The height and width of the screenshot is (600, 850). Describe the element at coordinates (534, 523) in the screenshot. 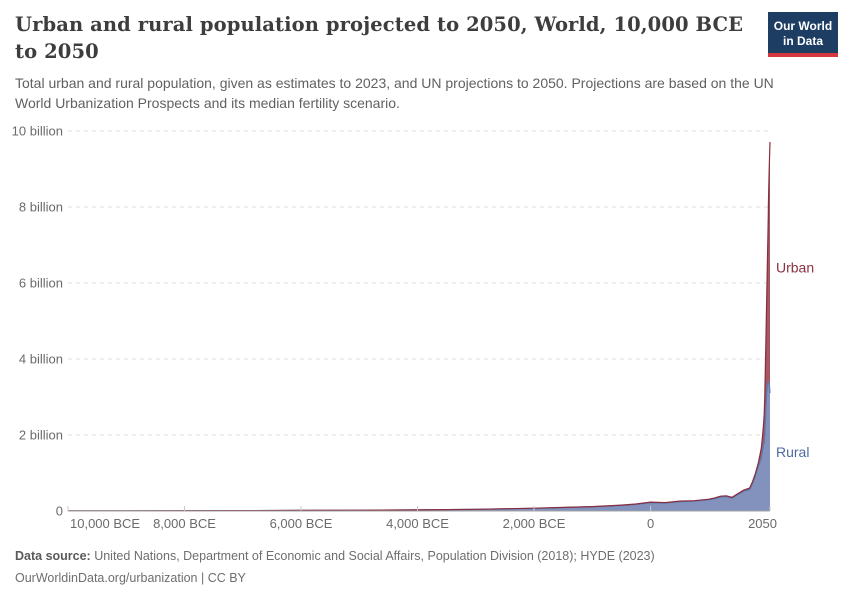

I see `x-axis-label: 2,000 BCE` at that location.